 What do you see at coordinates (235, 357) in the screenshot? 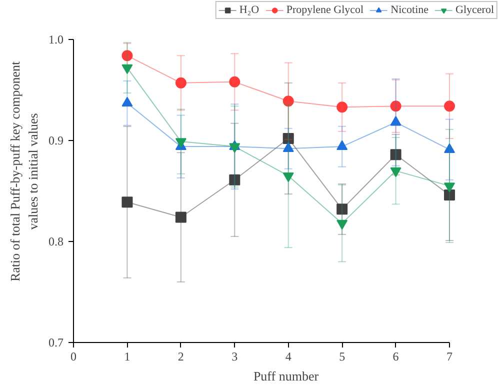
I see `x-tick-label: 3` at bounding box center [235, 357].